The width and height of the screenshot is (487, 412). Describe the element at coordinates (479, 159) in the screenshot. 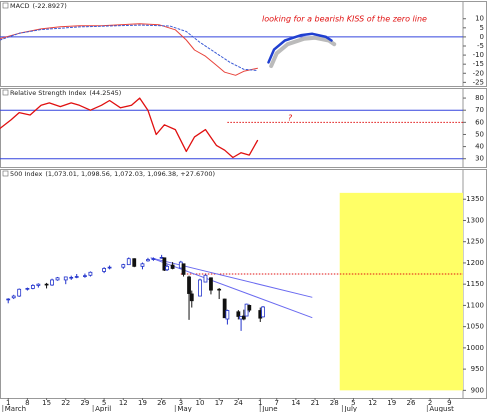

I see `y-tick-label: 30` at that location.